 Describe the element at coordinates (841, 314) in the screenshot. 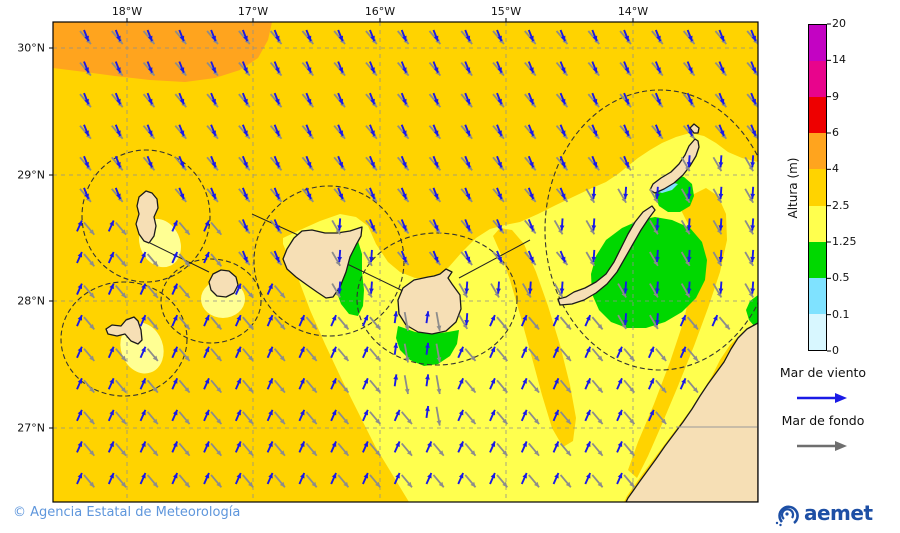

I see `colorbar-level: 0.1` at that location.